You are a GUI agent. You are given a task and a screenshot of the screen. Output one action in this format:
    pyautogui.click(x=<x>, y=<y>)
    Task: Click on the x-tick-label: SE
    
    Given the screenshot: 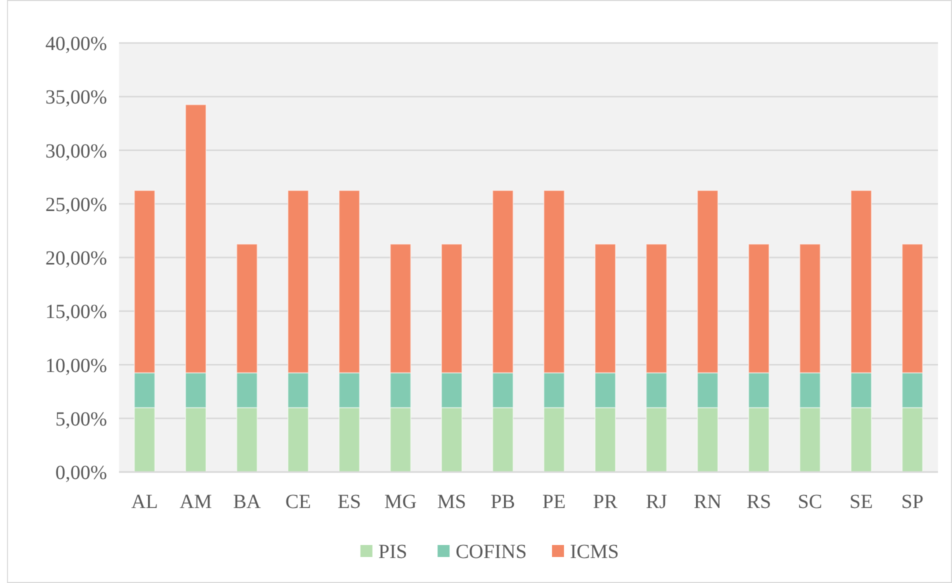 What is the action you would take?
    pyautogui.click(x=861, y=502)
    